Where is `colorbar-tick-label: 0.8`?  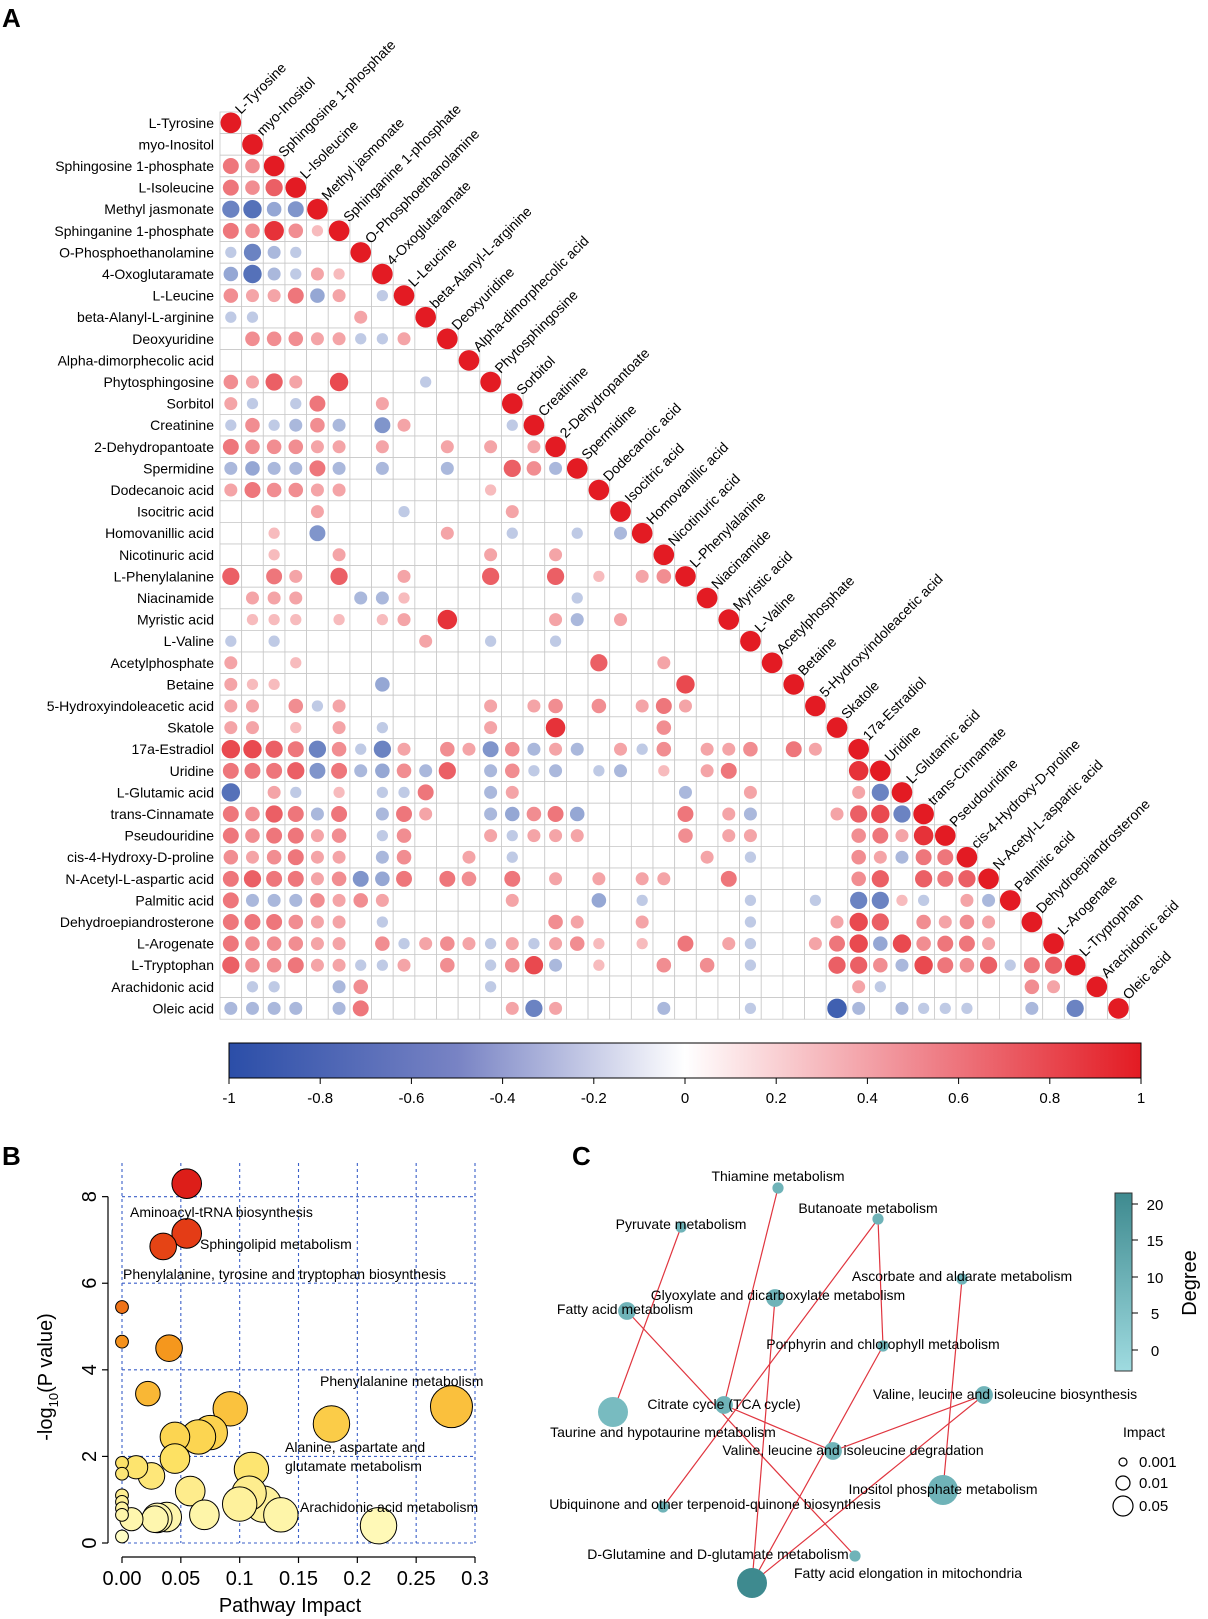
colorbar-tick-label: 0.8 is located at coordinates (1049, 1098).